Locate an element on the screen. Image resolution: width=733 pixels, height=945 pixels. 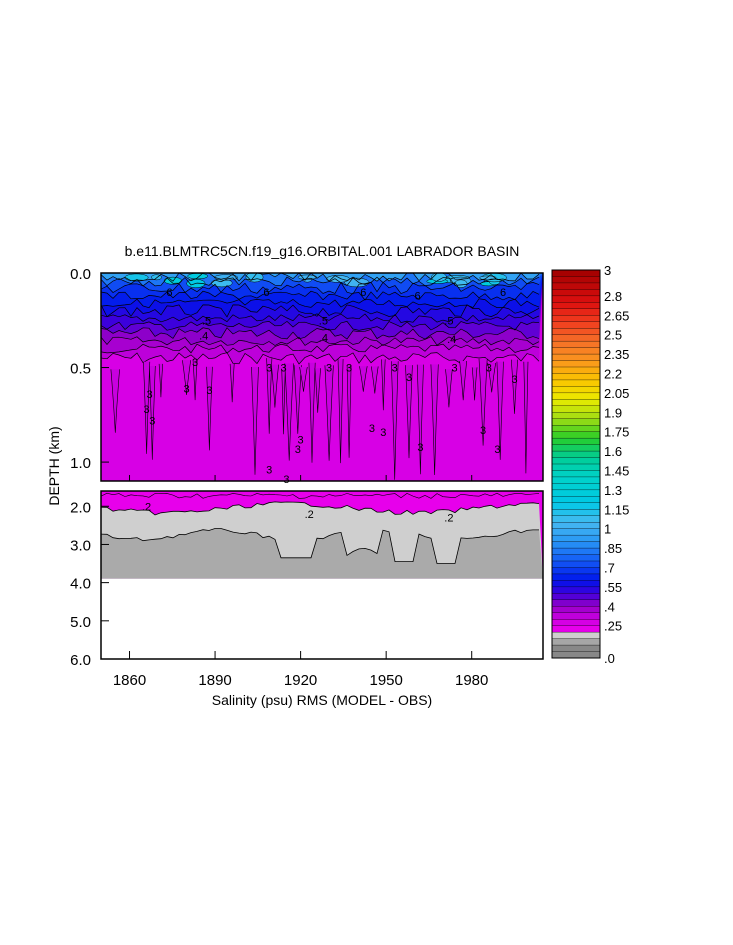
dark-gray-region is located at coordinates (322, 553).